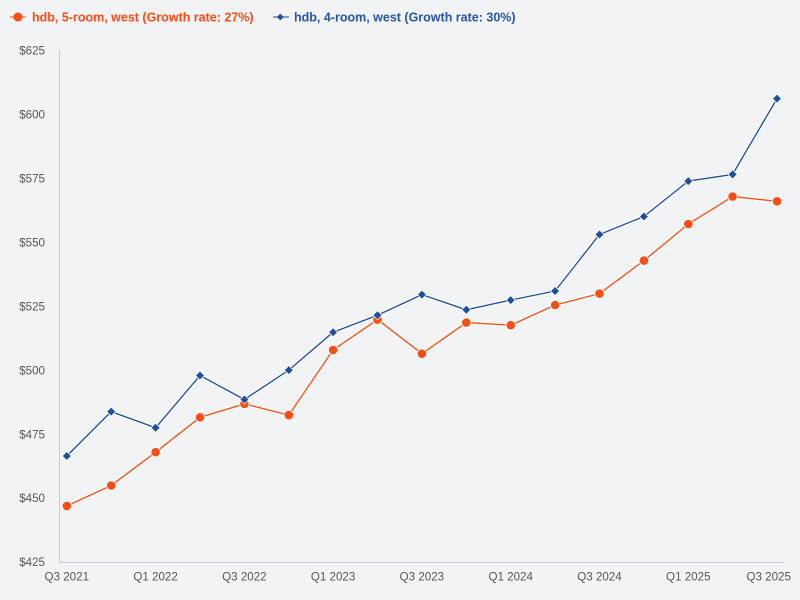 Image resolution: width=800 pixels, height=600 pixels. What do you see at coordinates (32, 242) in the screenshot?
I see `svg-text: $550` at bounding box center [32, 242].